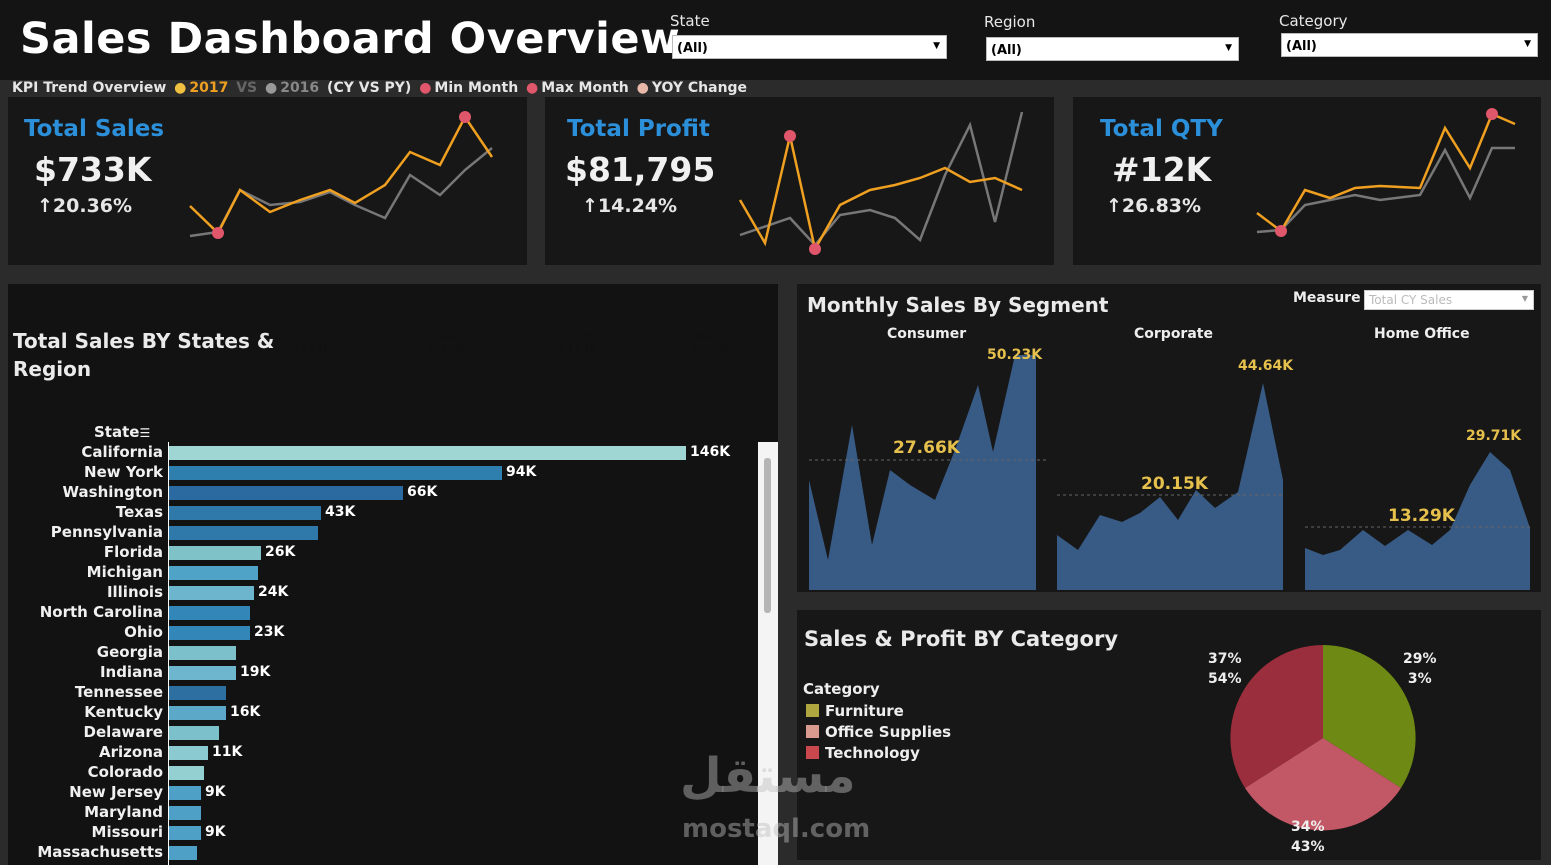  I want to click on bar-label: Kentucky, so click(123, 712).